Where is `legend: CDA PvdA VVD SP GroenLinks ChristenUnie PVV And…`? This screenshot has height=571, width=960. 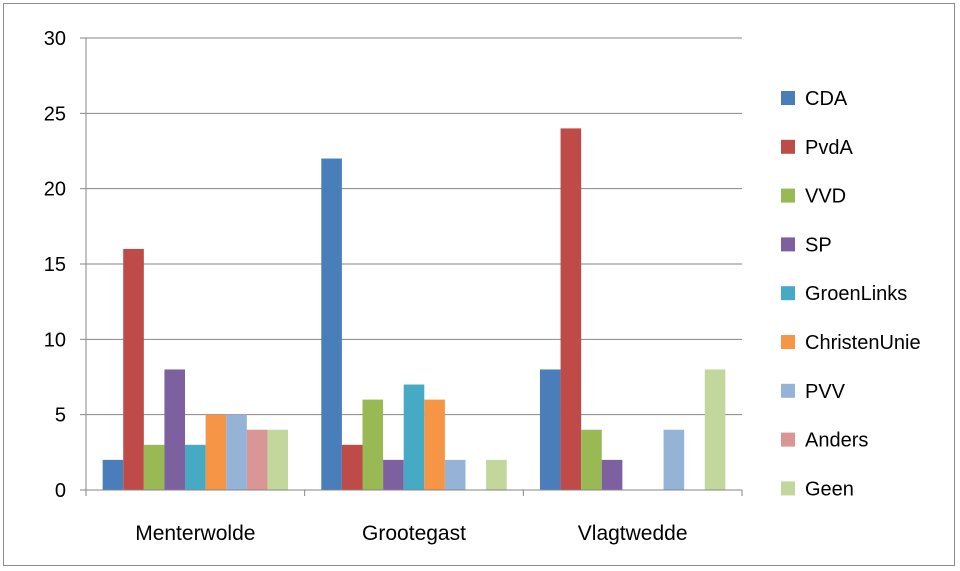 legend: CDA PvdA VVD SP GroenLinks ChristenUnie PVV And… is located at coordinates (851, 294).